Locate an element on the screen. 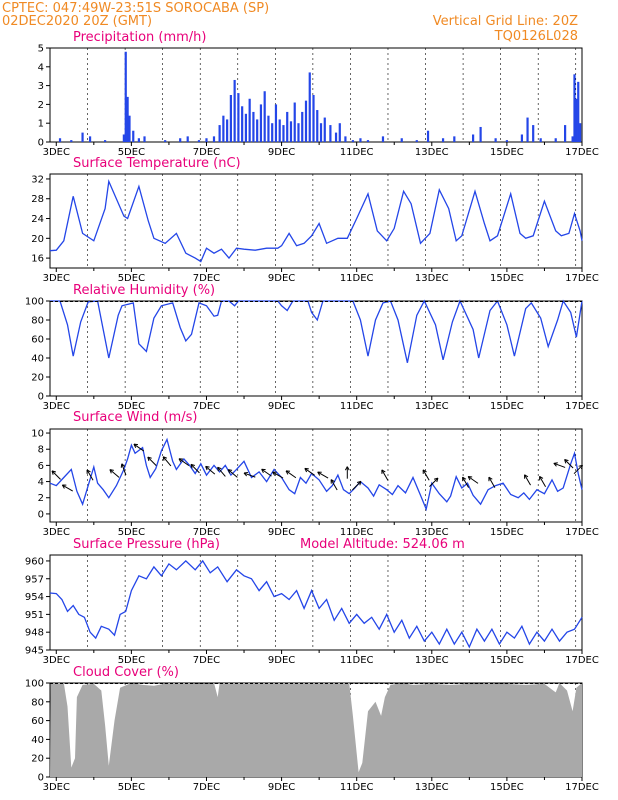 The height and width of the screenshot is (800, 618). y-tick-label: 100 is located at coordinates (34, 302).